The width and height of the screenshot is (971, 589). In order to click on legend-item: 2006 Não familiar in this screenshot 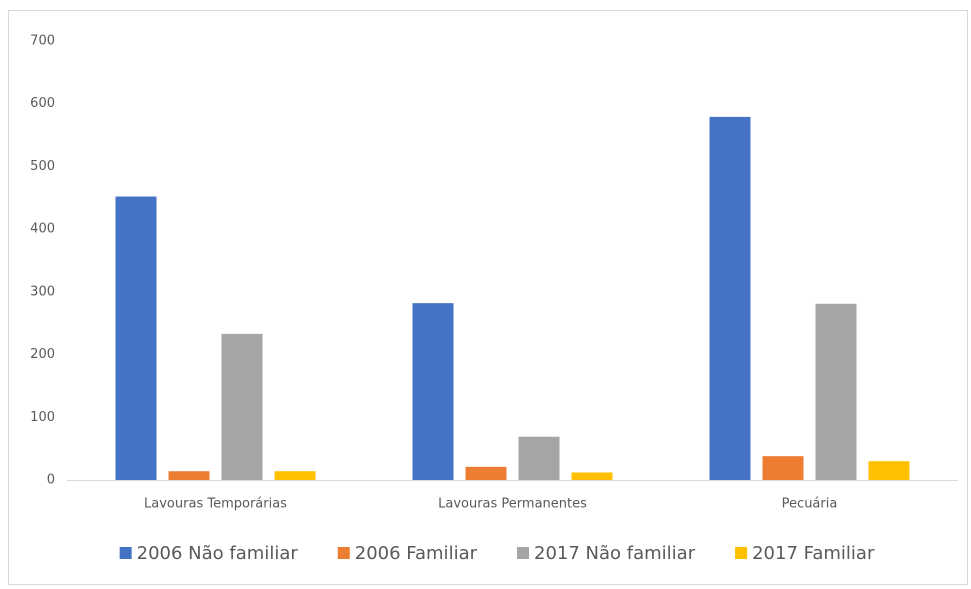, I will do `click(209, 553)`.